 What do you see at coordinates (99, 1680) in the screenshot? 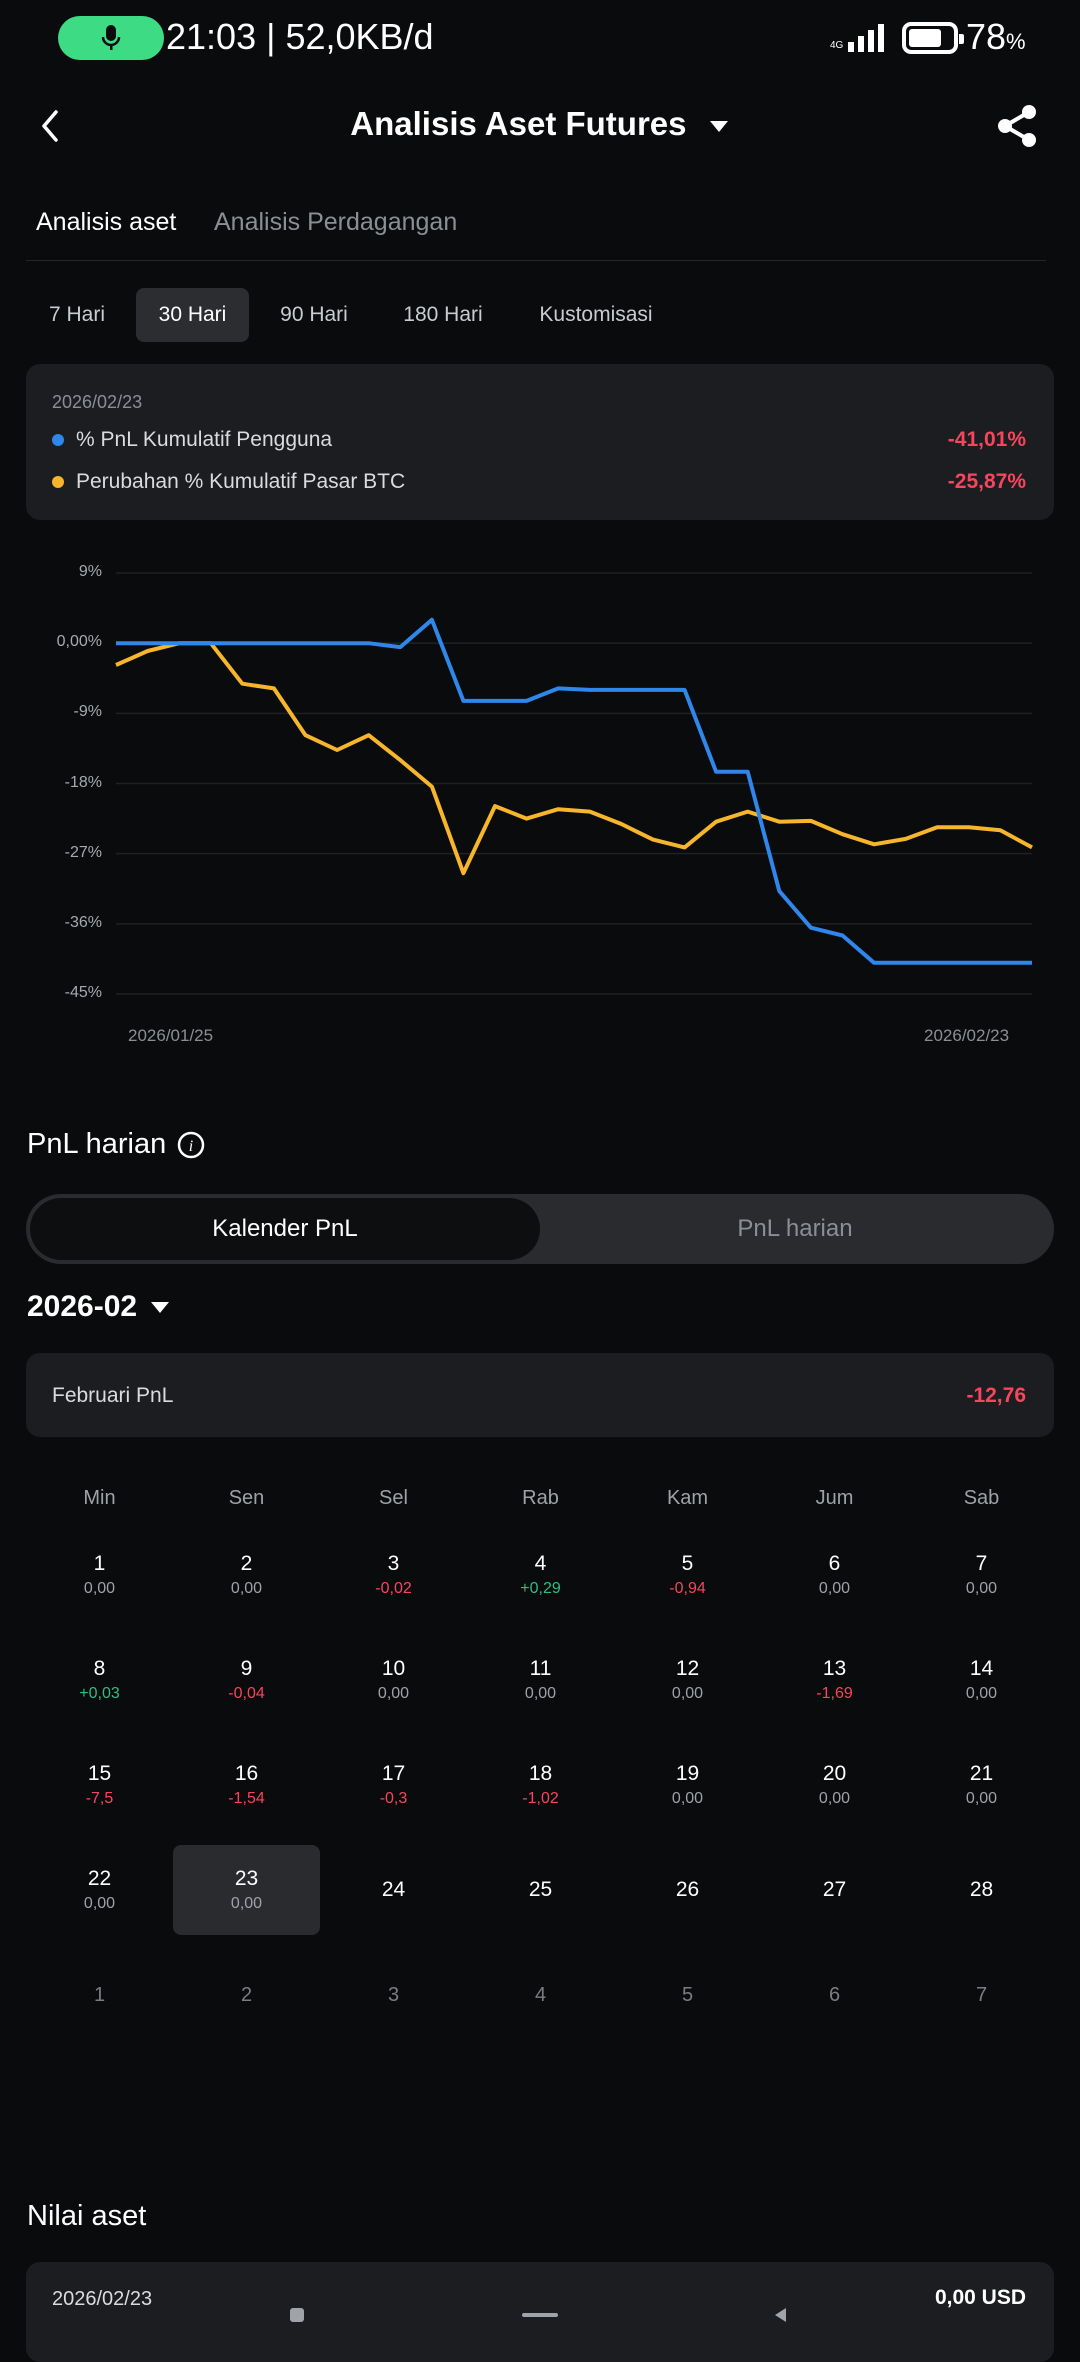
I see `calendar-day: 8 +0,03` at bounding box center [99, 1680].